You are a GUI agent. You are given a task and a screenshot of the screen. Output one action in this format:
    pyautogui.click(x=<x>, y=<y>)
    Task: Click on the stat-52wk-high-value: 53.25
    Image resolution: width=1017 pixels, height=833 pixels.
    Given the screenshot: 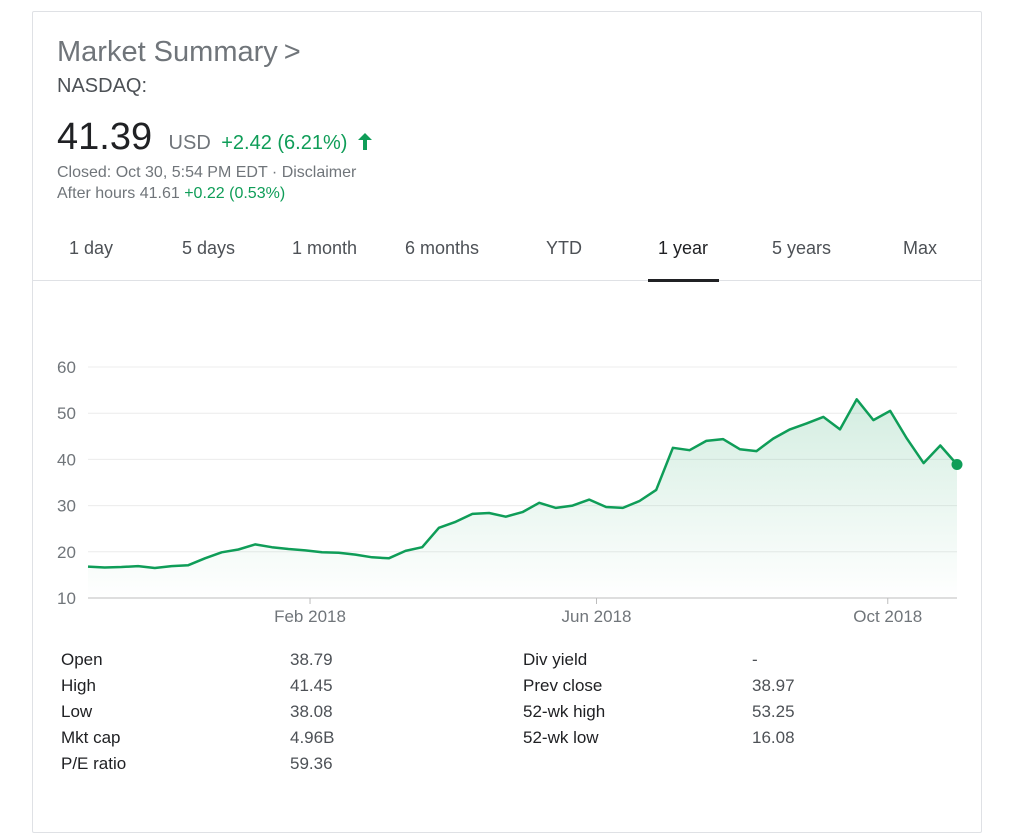 What is the action you would take?
    pyautogui.click(x=773, y=712)
    